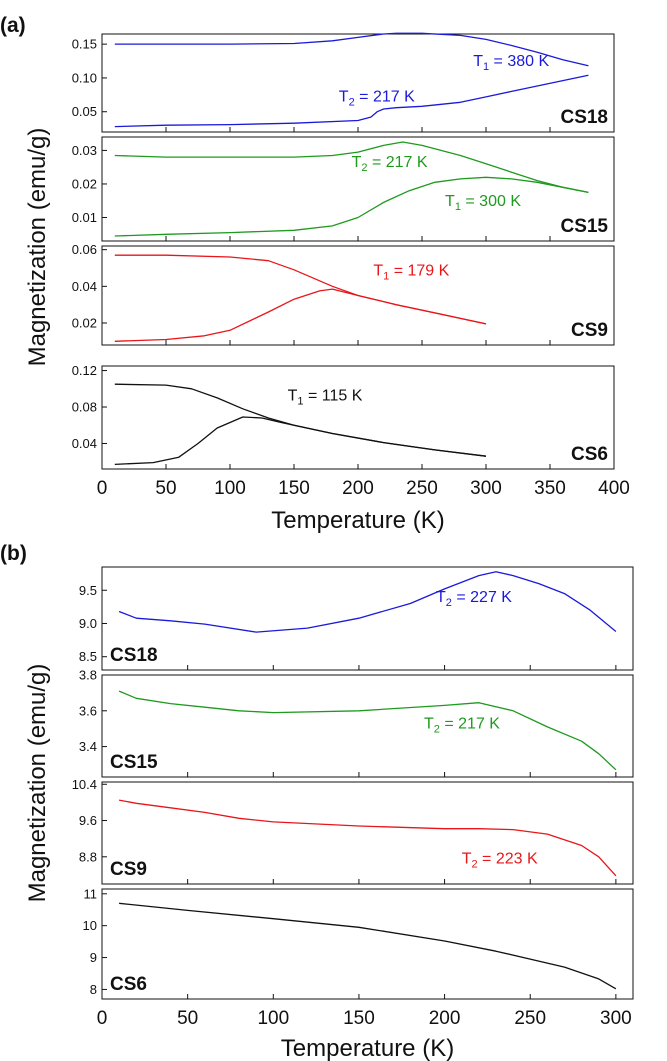 The image size is (667, 1061). I want to click on y-tick-label: 3.4, so click(88, 746).